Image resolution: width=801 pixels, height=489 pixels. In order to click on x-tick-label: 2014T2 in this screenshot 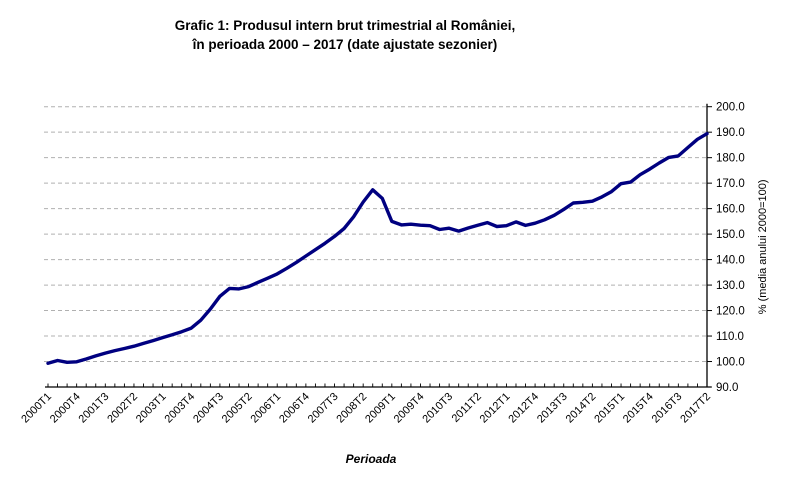, I will do `click(581, 408)`.